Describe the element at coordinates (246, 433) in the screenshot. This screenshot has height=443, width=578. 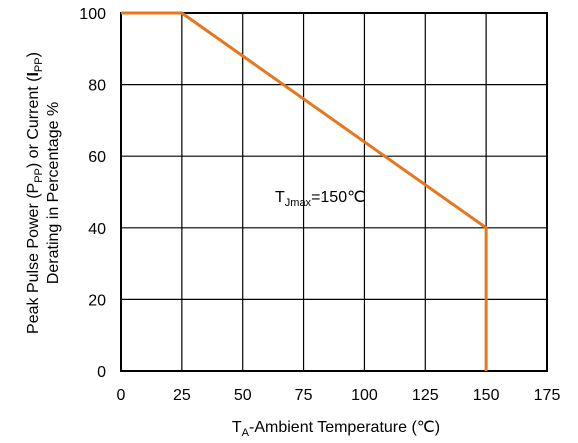
I see `x-axis-title-subscript: A` at that location.